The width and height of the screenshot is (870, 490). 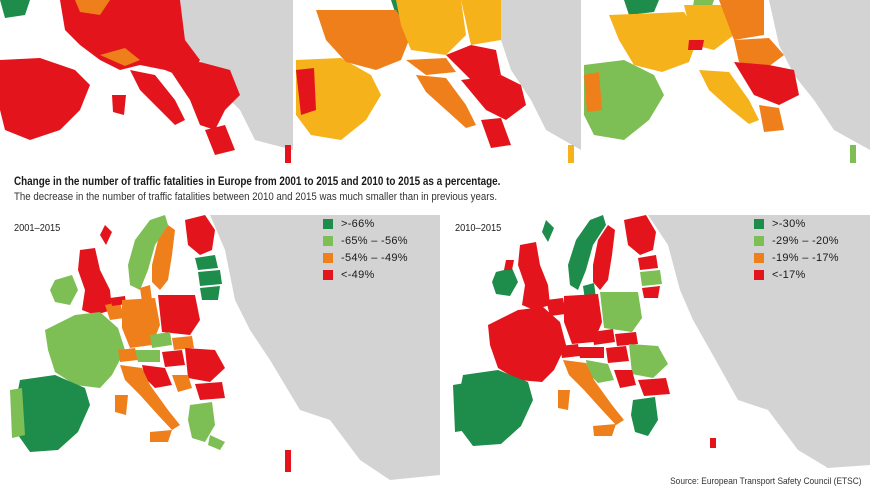 What do you see at coordinates (210, 293) in the screenshot?
I see `region-lithuania` at bounding box center [210, 293].